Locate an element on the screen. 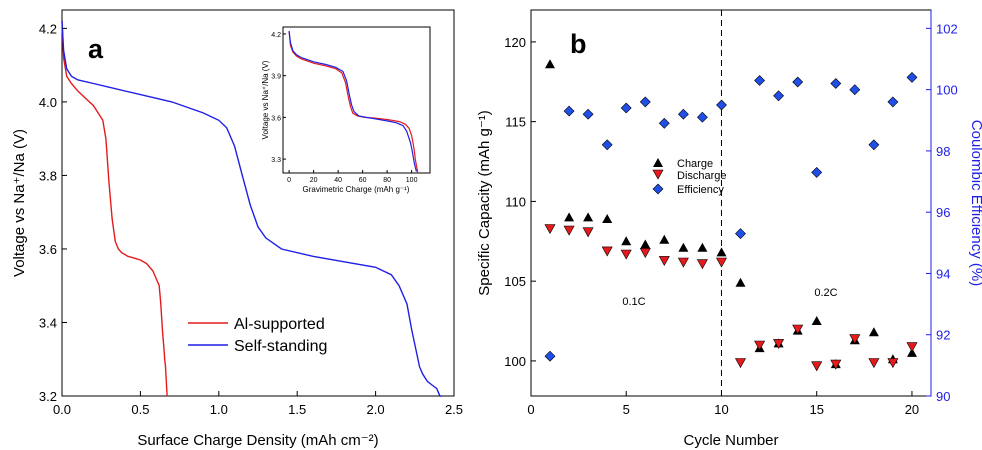  inset-line-self-standing is located at coordinates (353, 101).